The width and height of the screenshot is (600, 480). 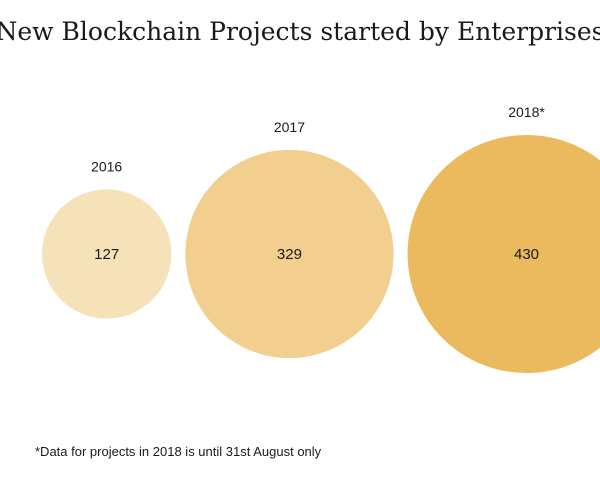 I want to click on bubble-year-label-0: 2016, so click(x=106, y=166).